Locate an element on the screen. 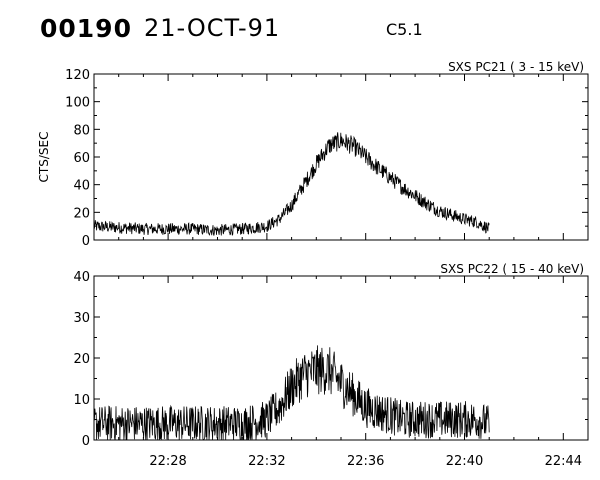 The width and height of the screenshot is (600, 480). x-tick-label: 22:32 is located at coordinates (266, 461).